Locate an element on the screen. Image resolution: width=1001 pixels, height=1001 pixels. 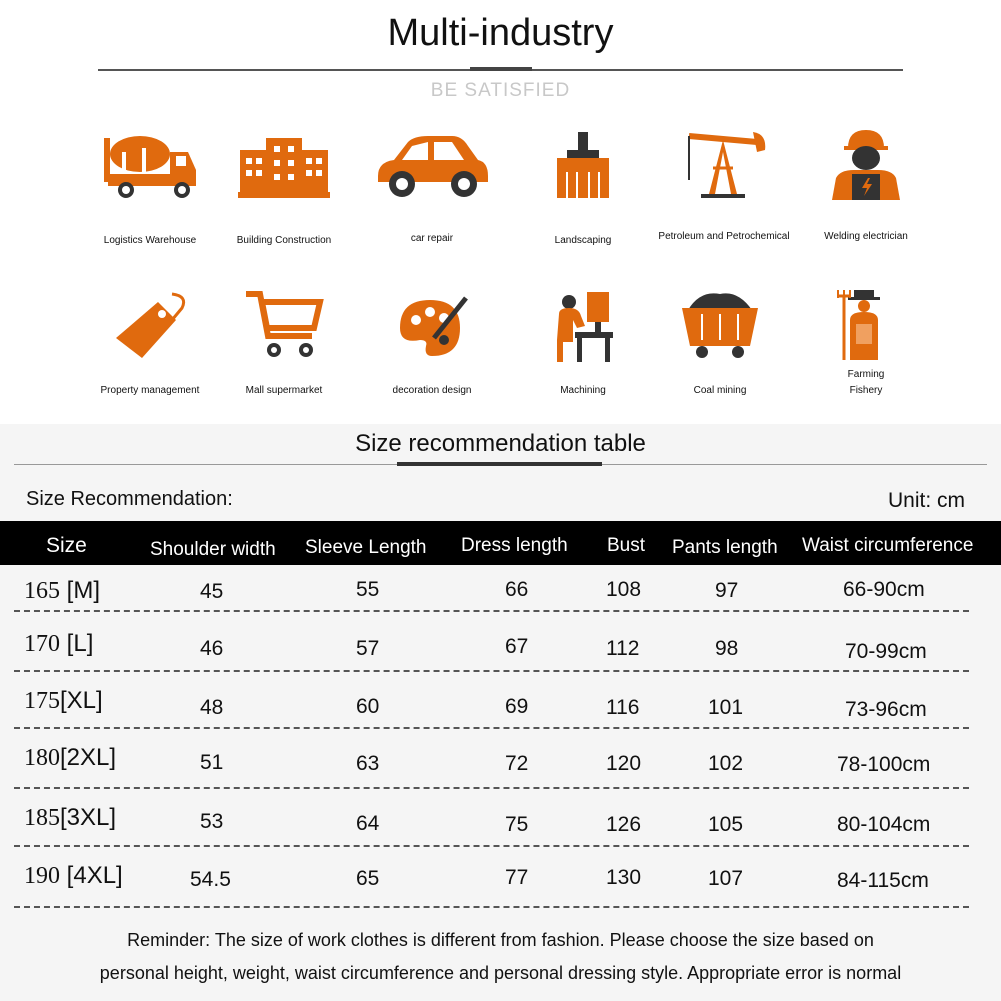
column-header: Size is located at coordinates (66, 545).